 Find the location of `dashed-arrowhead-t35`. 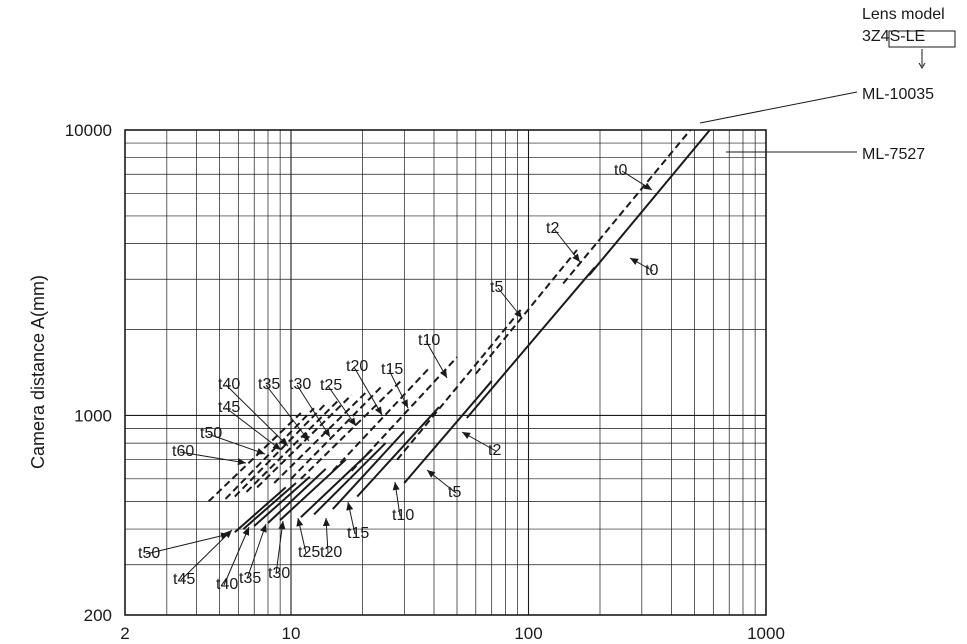

dashed-arrowhead-t35 is located at coordinates (305, 436).